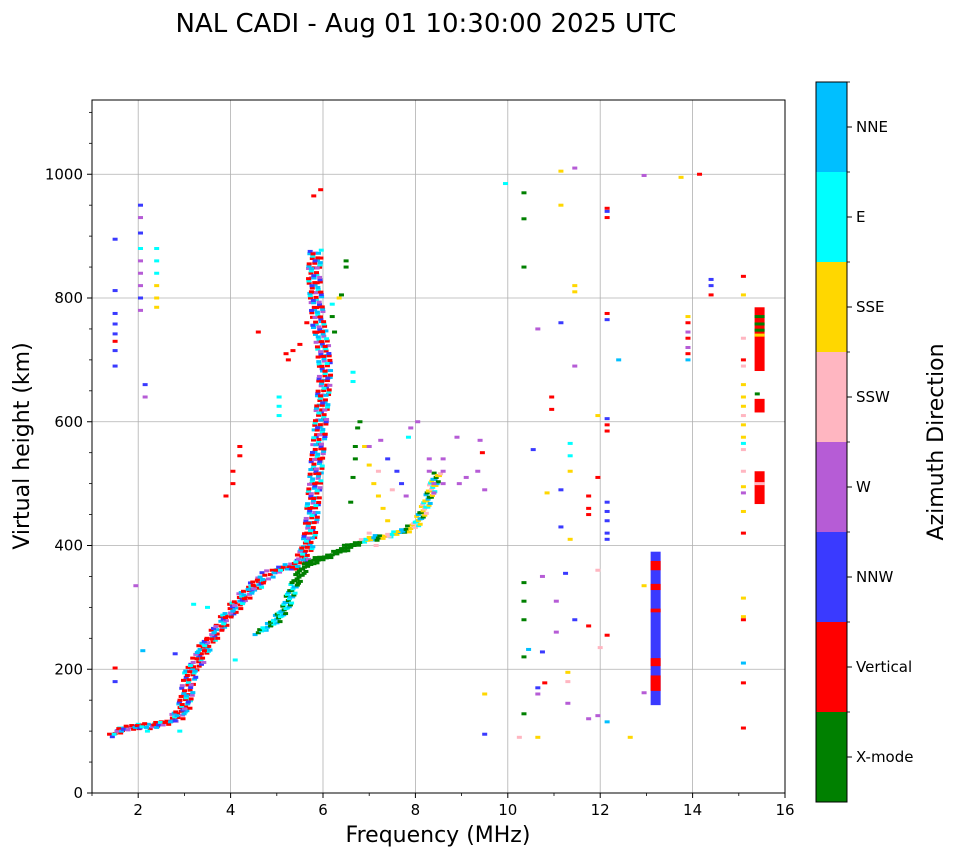 Image resolution: width=958 pixels, height=857 pixels. What do you see at coordinates (759, 335) in the screenshot?
I see `echo-bar-accent` at bounding box center [759, 335].